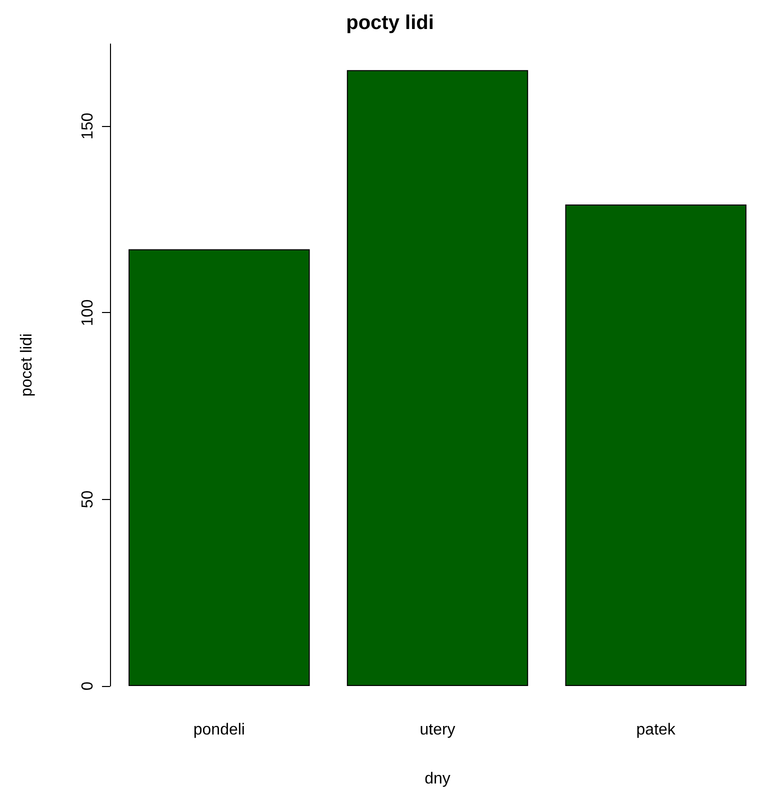  I want to click on y-tick-label: 150, so click(88, 126).